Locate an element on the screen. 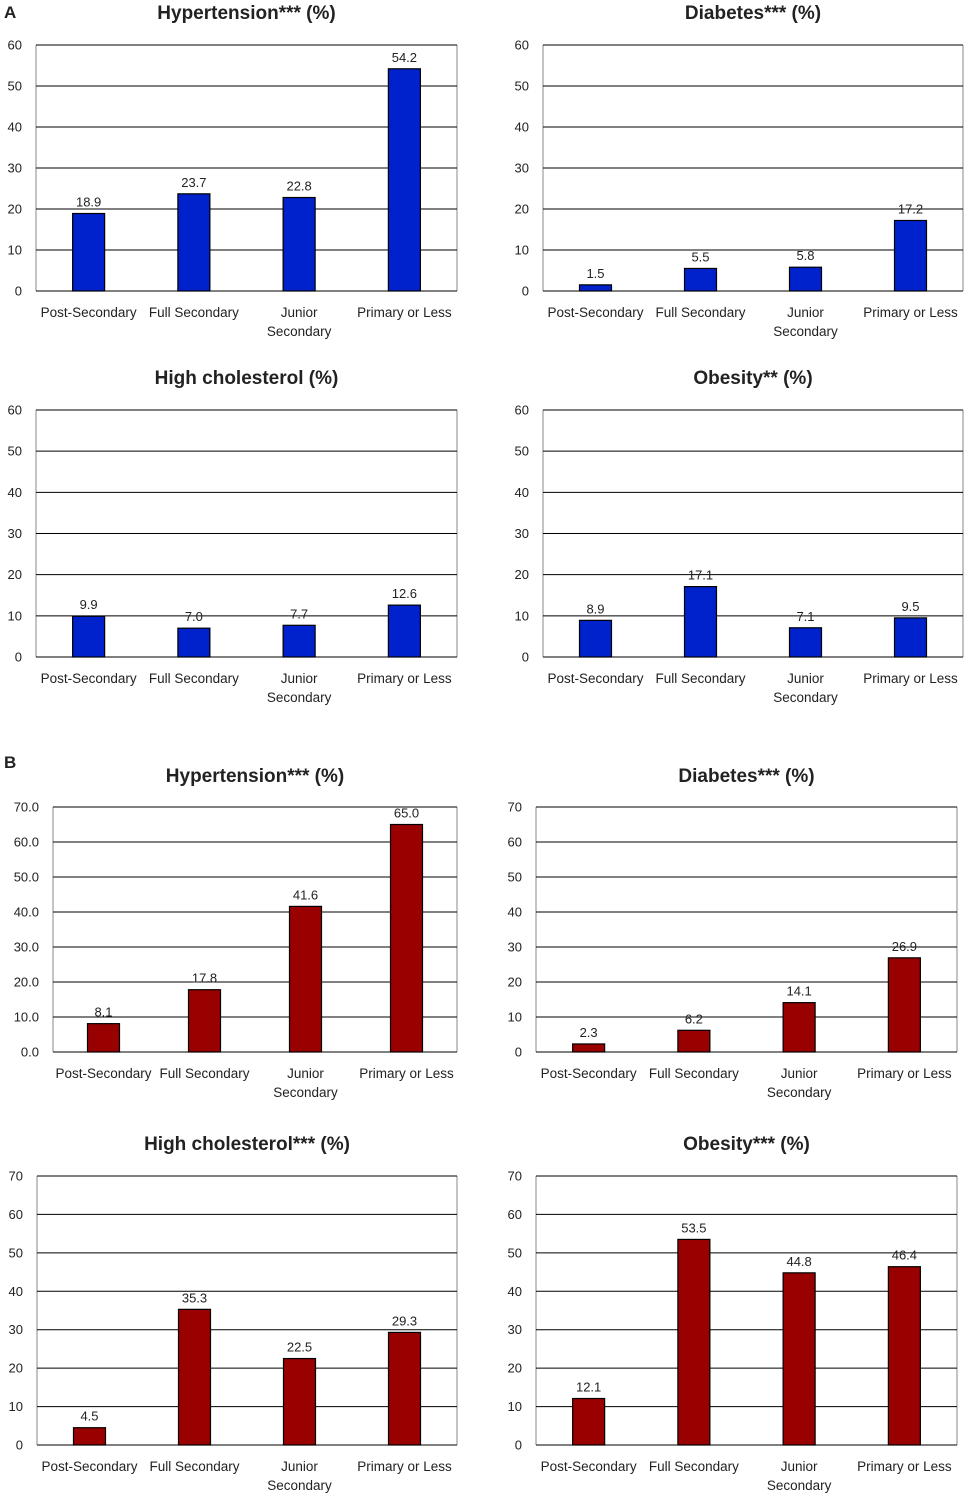 The height and width of the screenshot is (1499, 969). bar-value-label: 41.6 is located at coordinates (305, 894).